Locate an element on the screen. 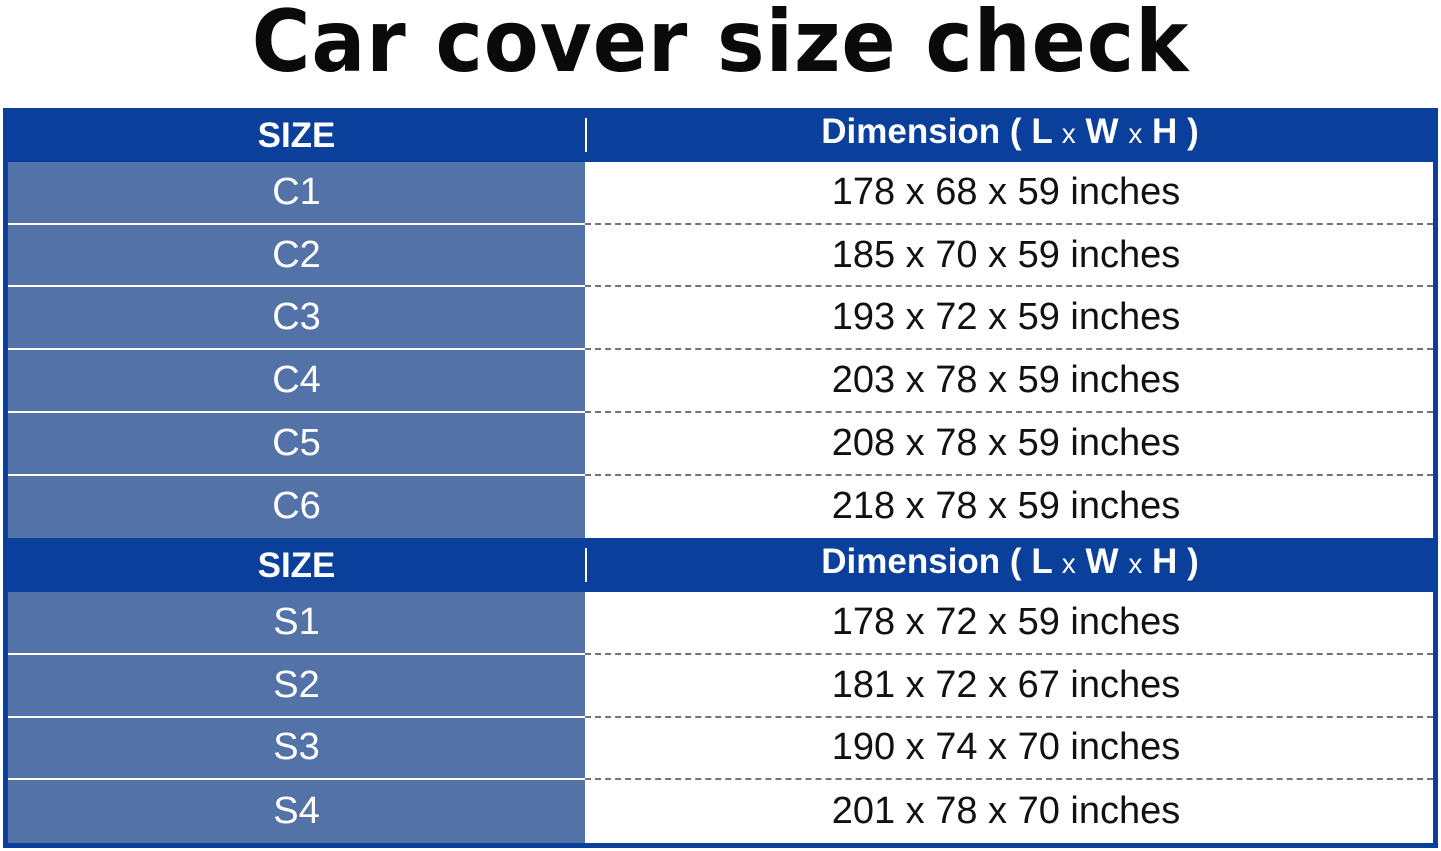  dimension-cell: 185 x 70 x 59 inches is located at coordinates (1009, 256).